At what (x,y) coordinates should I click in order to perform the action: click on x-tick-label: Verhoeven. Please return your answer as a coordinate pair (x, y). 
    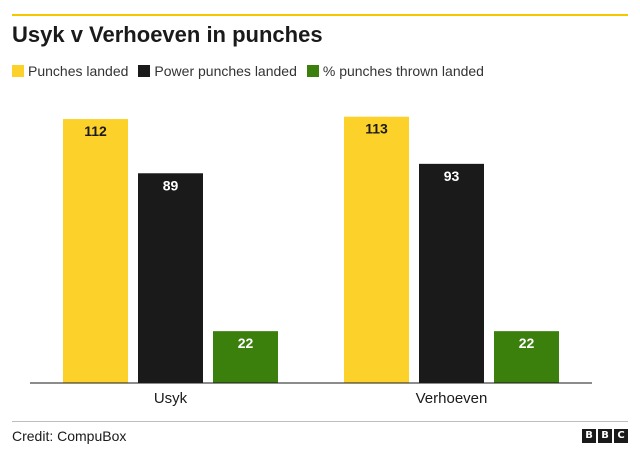
    Looking at the image, I should click on (452, 398).